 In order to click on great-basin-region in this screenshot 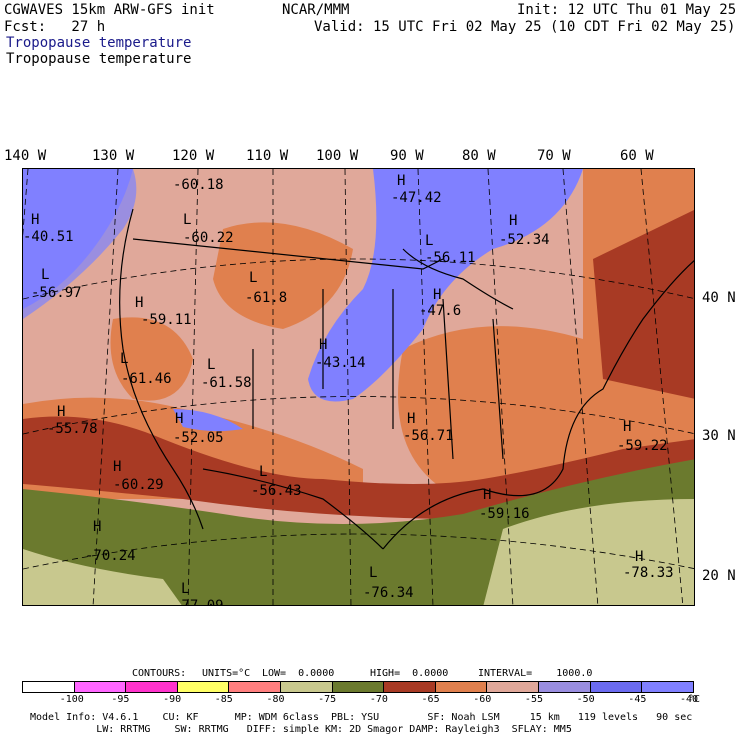, I will do `click(151, 359)`.